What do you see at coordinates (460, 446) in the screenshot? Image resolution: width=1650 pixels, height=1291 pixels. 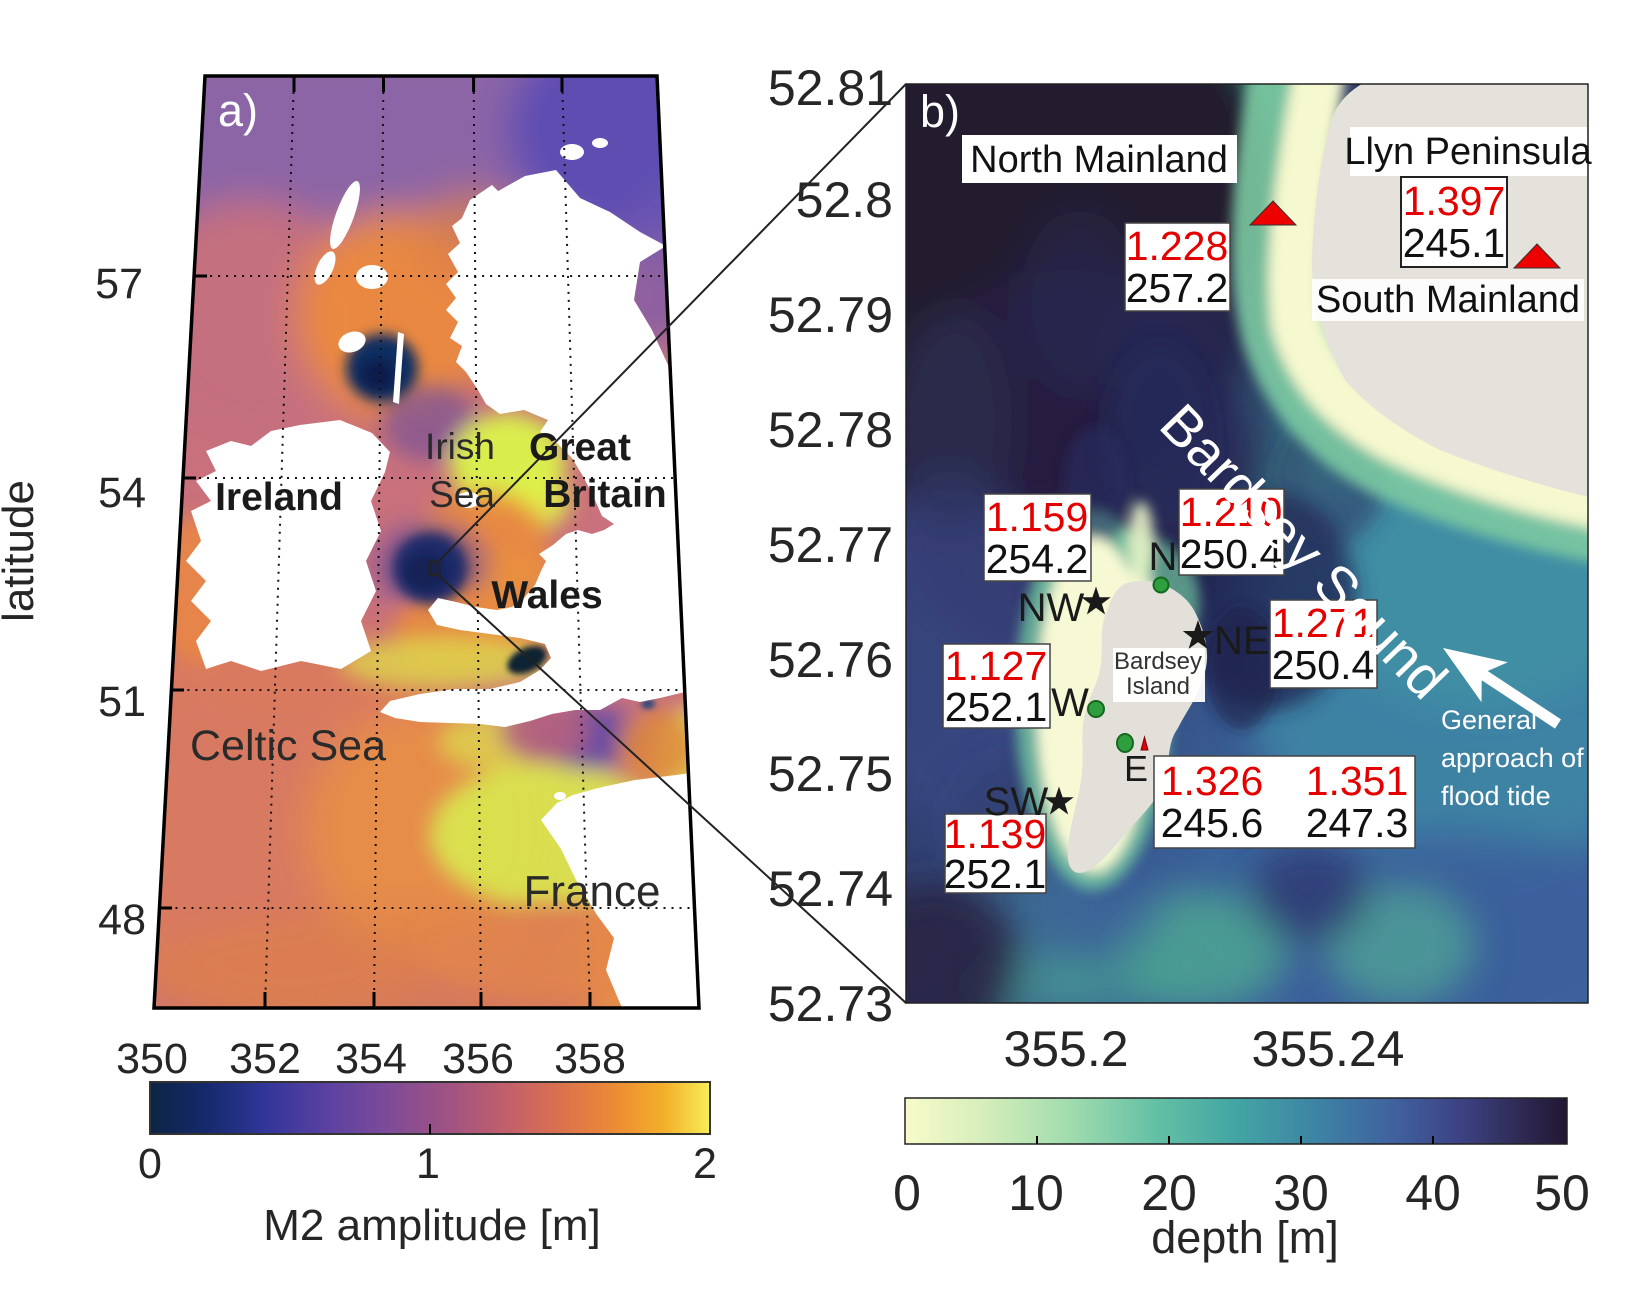 I see `svg-text: Irish` at bounding box center [460, 446].